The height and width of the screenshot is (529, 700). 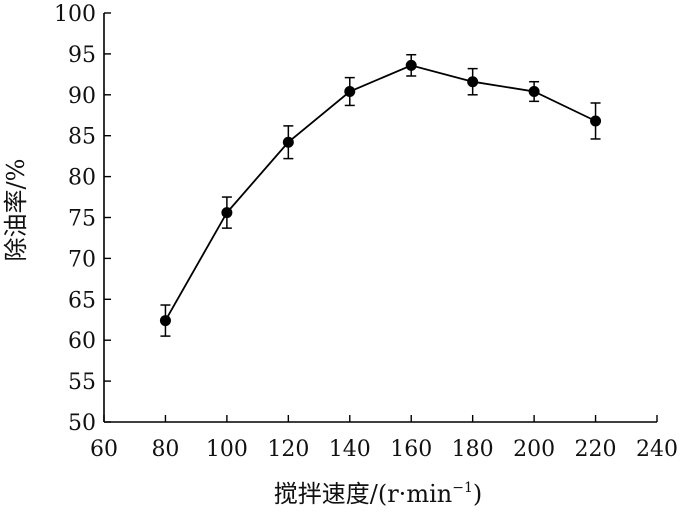 I want to click on y-tick-label: 60, so click(x=82, y=341).